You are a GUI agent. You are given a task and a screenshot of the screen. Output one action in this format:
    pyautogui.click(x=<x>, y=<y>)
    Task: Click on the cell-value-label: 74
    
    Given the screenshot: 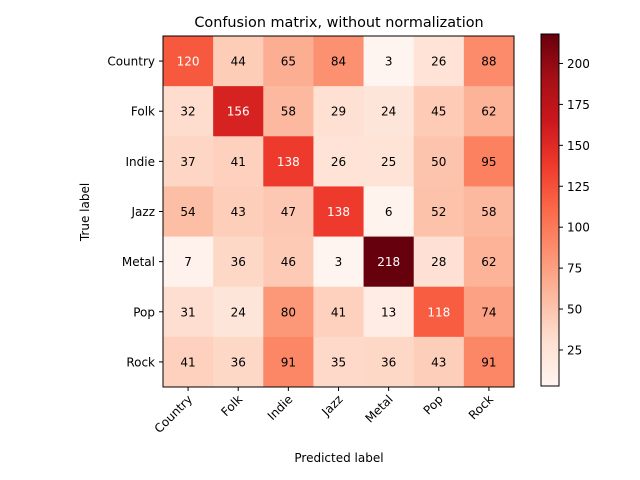 What is the action you would take?
    pyautogui.click(x=488, y=312)
    